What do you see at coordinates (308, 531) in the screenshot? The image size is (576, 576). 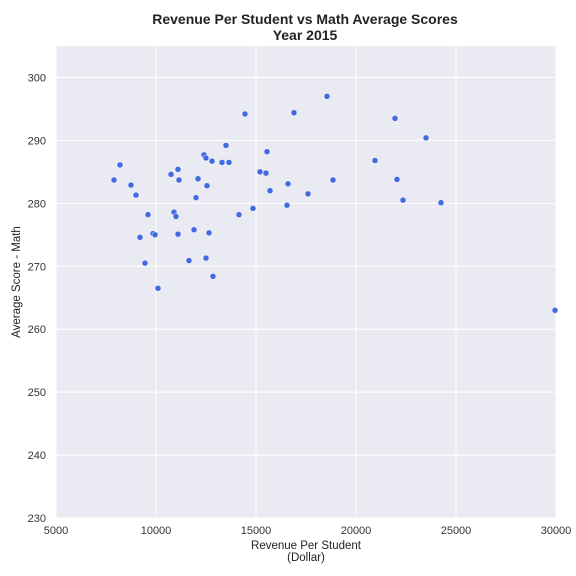 I see `x-axis-ticks: 5000 10000 15000 20000 25000 30000` at bounding box center [308, 531].